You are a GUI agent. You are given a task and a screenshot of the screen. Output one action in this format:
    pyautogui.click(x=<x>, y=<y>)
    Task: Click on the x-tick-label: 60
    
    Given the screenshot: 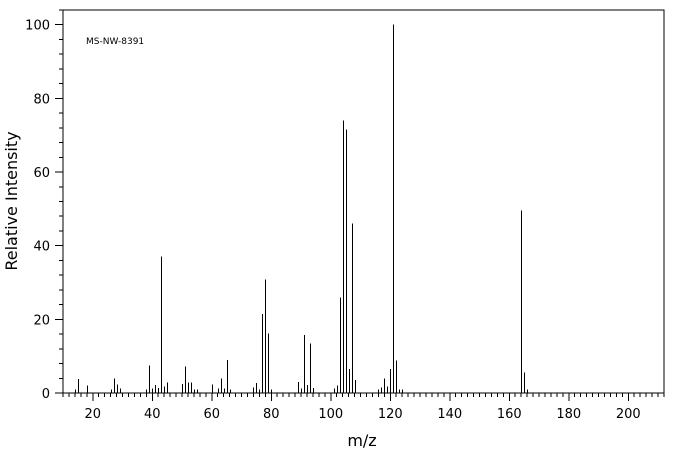 What is the action you would take?
    pyautogui.click(x=211, y=414)
    